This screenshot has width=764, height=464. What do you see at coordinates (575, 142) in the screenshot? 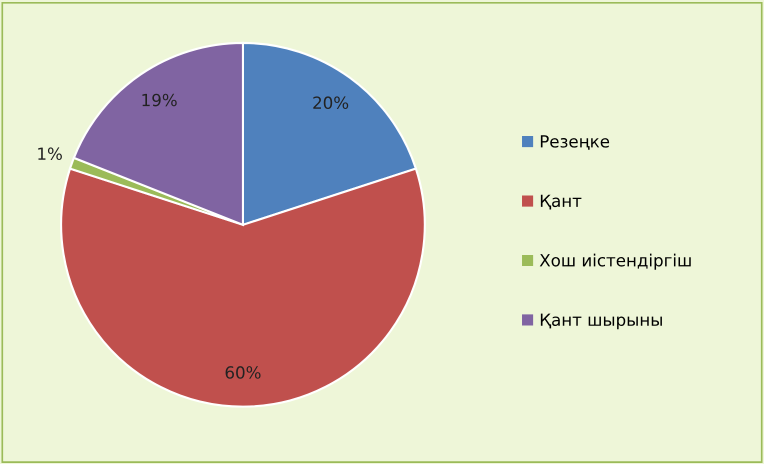
I see `legend-label: Резеңке` at bounding box center [575, 142].